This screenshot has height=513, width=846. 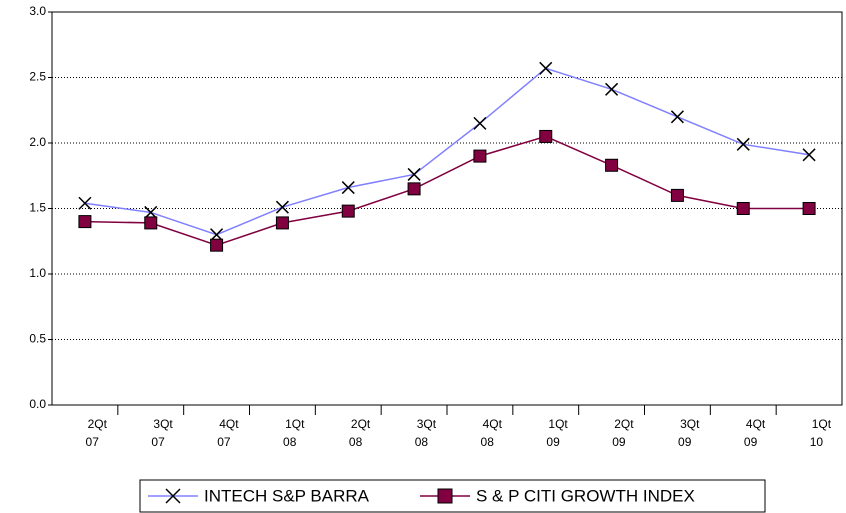 I want to click on y-tick-label: 0.0, so click(x=37, y=404).